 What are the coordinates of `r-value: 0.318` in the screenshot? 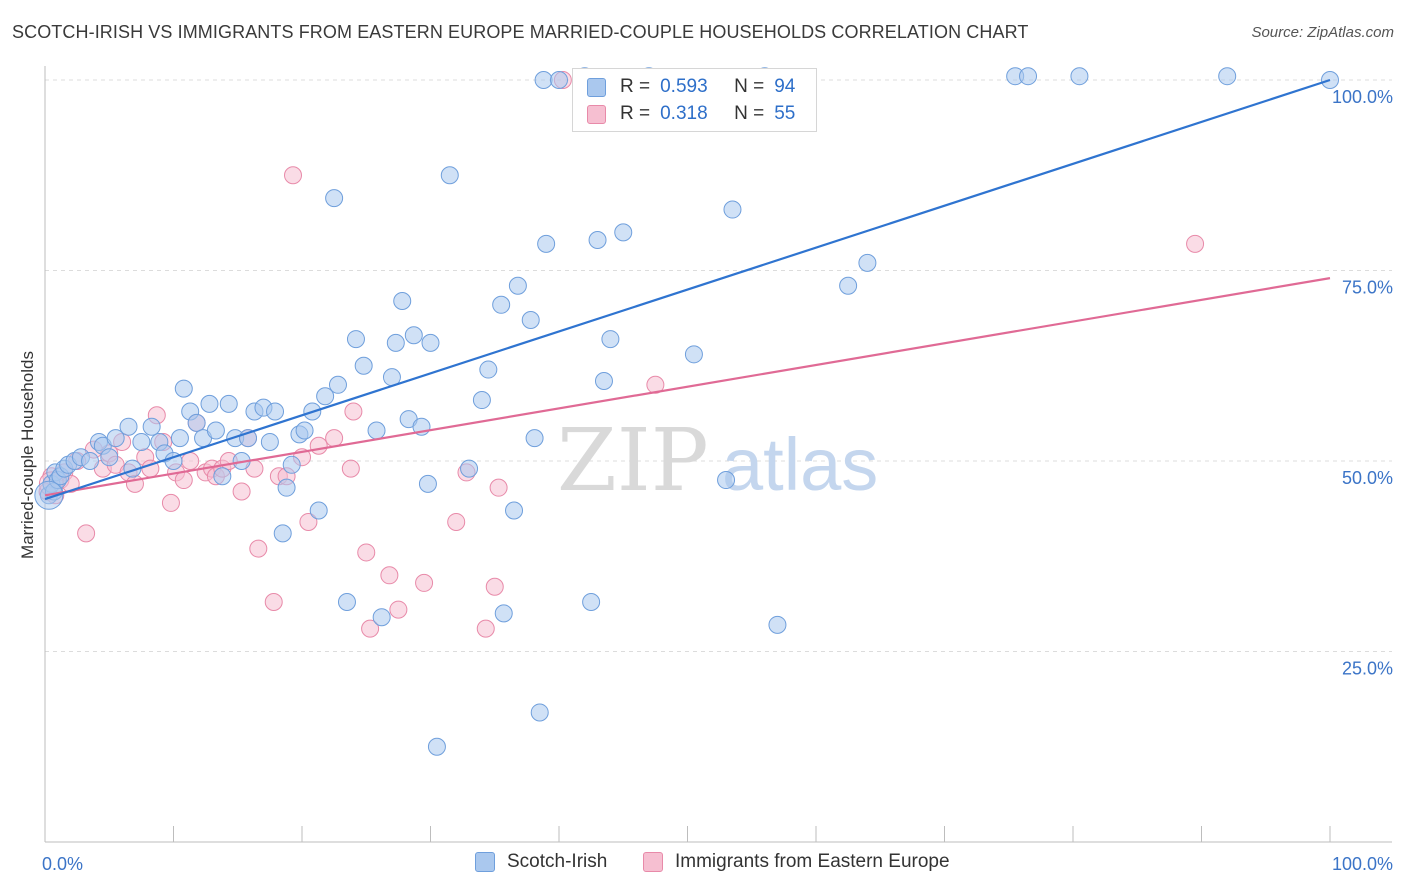 It's located at (684, 113).